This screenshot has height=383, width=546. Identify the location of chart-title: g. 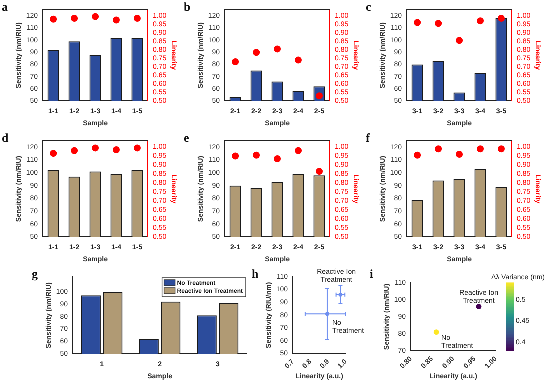
(35, 274).